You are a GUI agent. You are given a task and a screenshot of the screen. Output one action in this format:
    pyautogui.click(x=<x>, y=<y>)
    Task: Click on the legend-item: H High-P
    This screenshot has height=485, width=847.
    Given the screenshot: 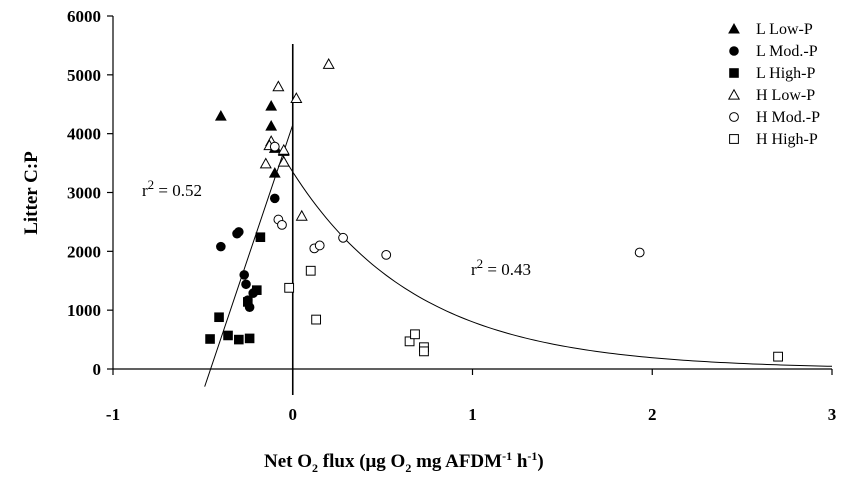 What is the action you would take?
    pyautogui.click(x=773, y=139)
    